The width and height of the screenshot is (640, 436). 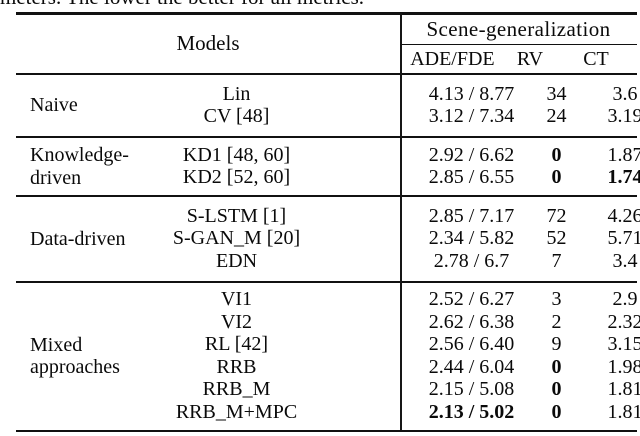 What do you see at coordinates (326, 13) in the screenshot?
I see `top-rule` at bounding box center [326, 13].